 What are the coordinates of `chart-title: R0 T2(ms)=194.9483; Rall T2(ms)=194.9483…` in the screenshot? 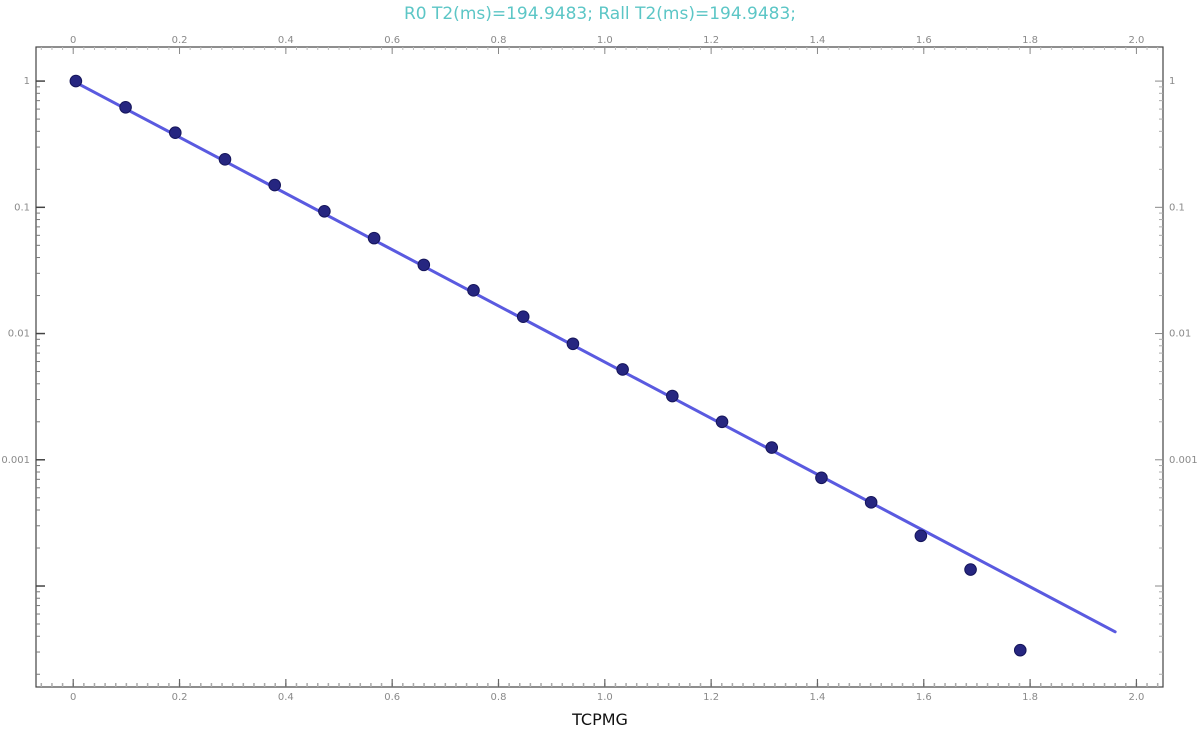 It's located at (600, 14).